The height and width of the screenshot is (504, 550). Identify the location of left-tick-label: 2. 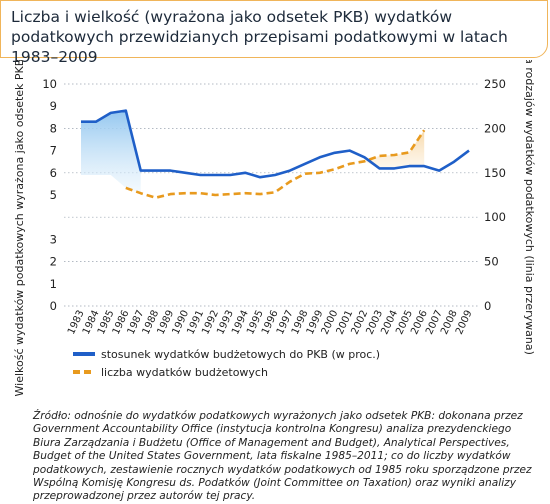
(53, 262).